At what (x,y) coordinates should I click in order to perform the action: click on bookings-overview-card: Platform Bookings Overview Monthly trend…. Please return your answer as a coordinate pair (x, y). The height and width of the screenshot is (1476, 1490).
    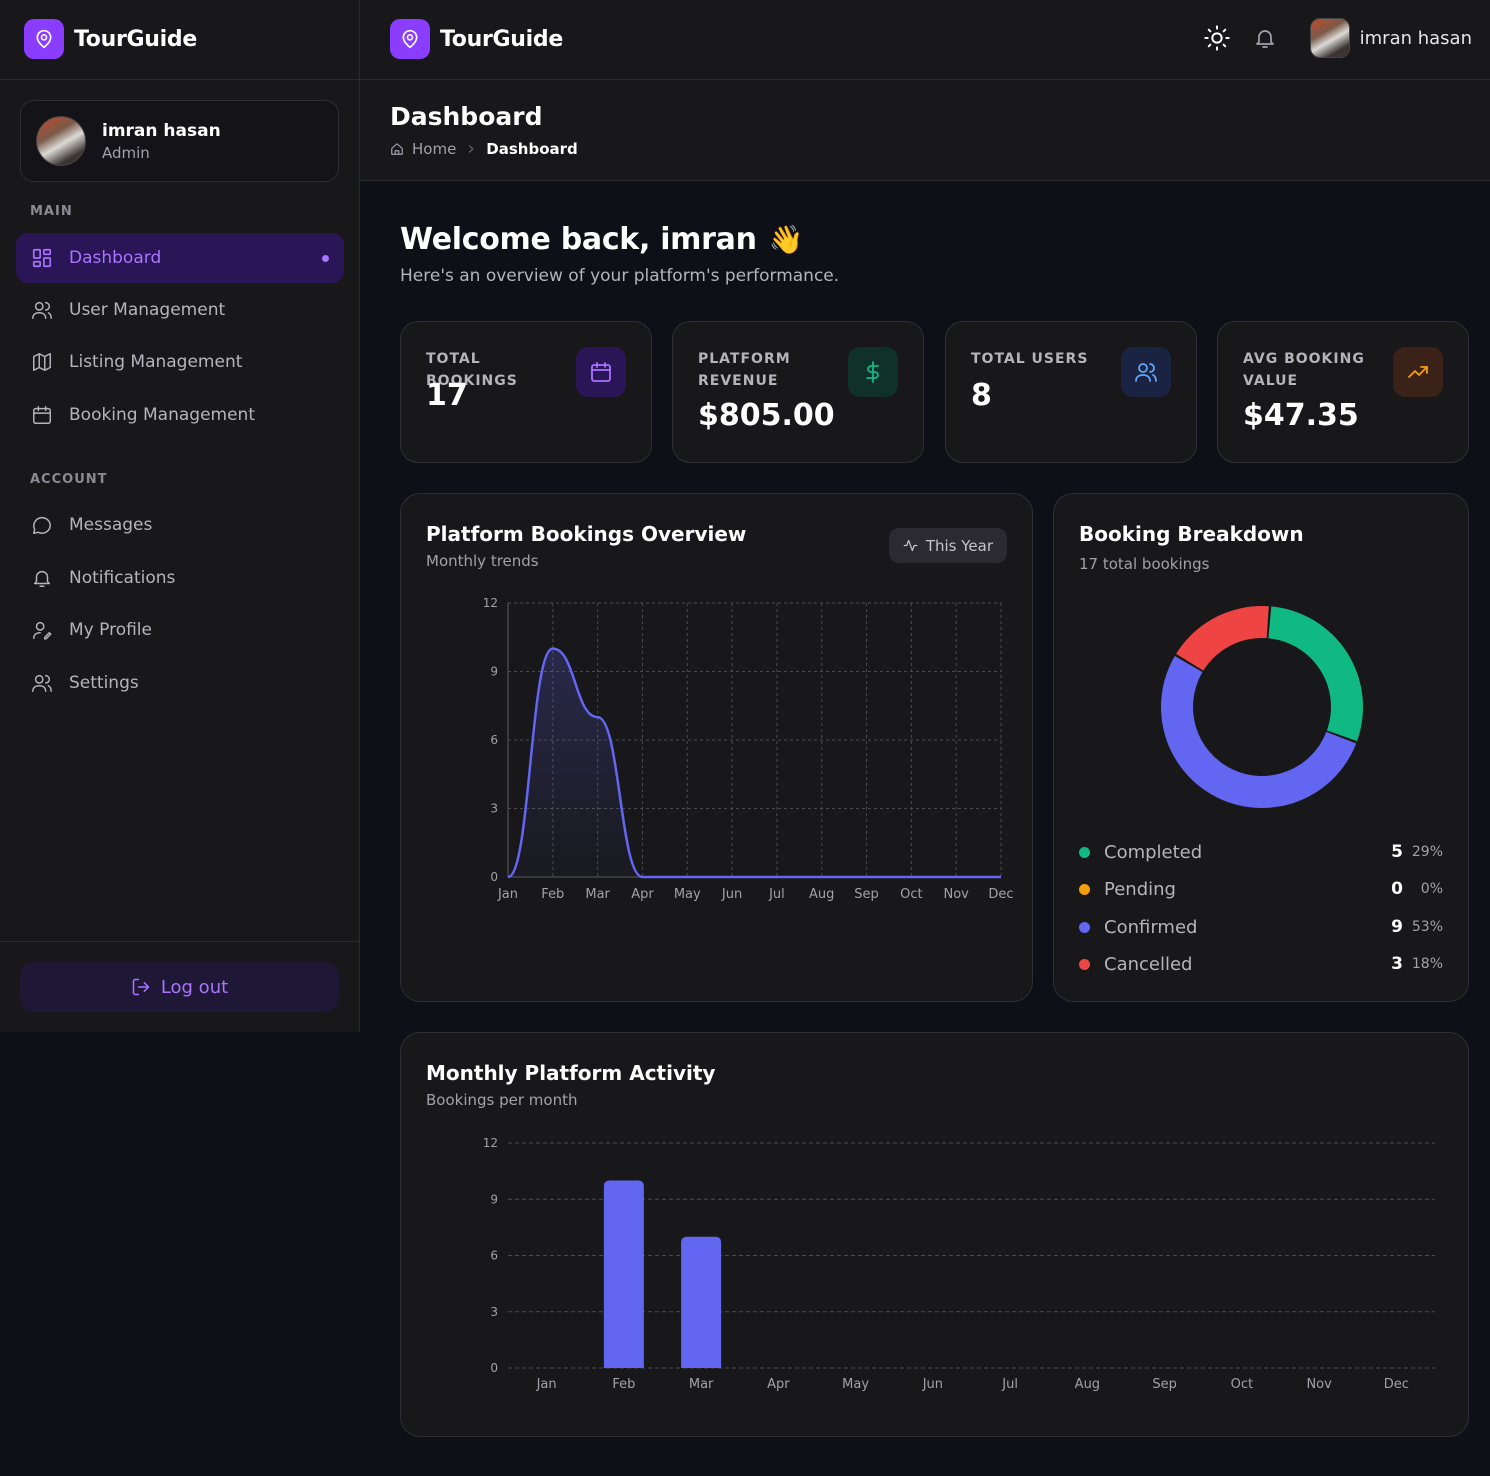
    Looking at the image, I should click on (716, 747).